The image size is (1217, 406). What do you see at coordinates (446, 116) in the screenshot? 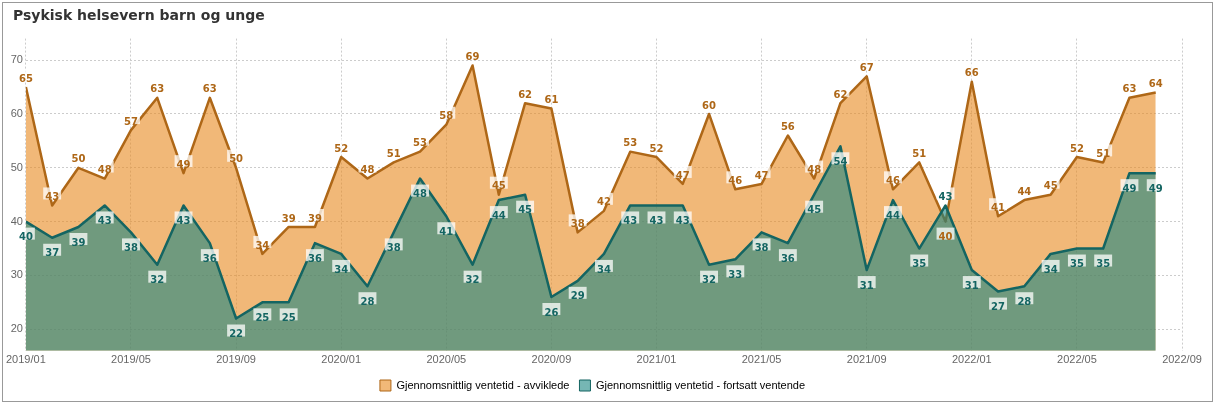
I see `data-label: 58` at bounding box center [446, 116].